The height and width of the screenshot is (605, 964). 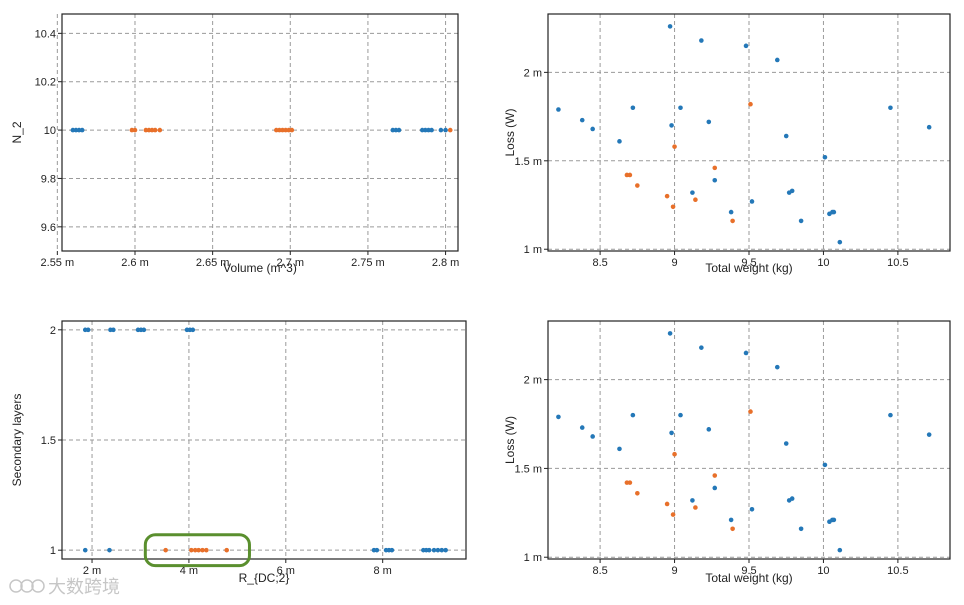 What do you see at coordinates (748, 263) in the screenshot?
I see `x-tick-label: 9.5` at bounding box center [748, 263].